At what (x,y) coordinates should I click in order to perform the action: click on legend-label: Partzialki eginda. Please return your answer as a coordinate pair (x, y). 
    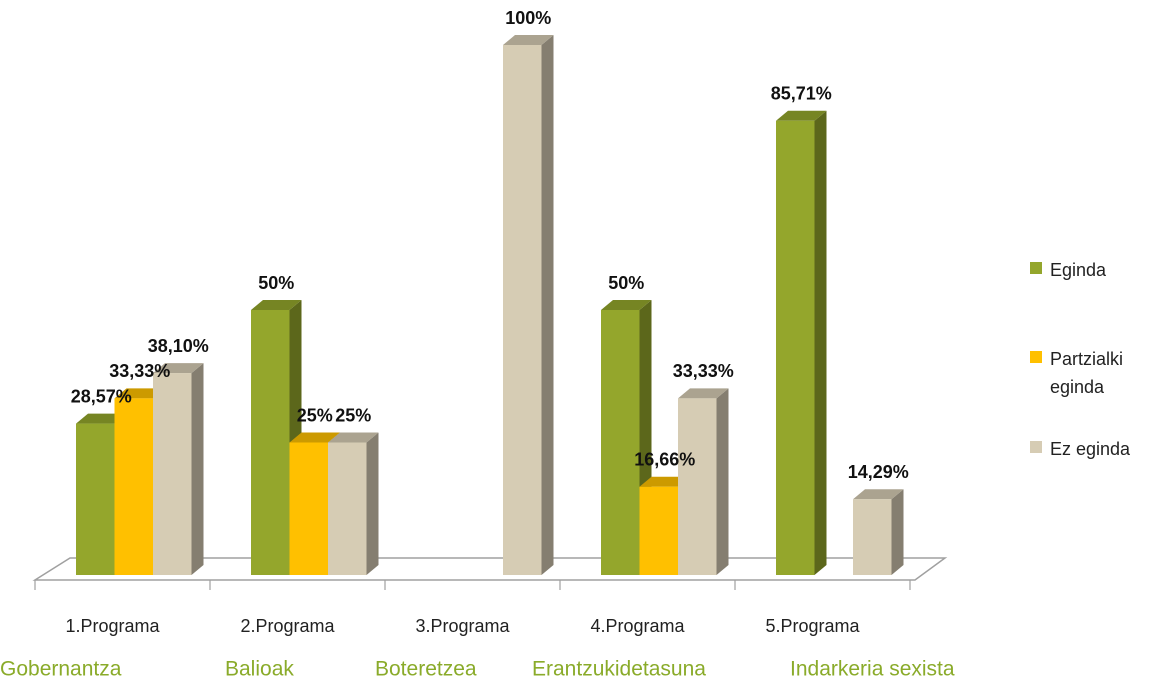
    Looking at the image, I should click on (1087, 373).